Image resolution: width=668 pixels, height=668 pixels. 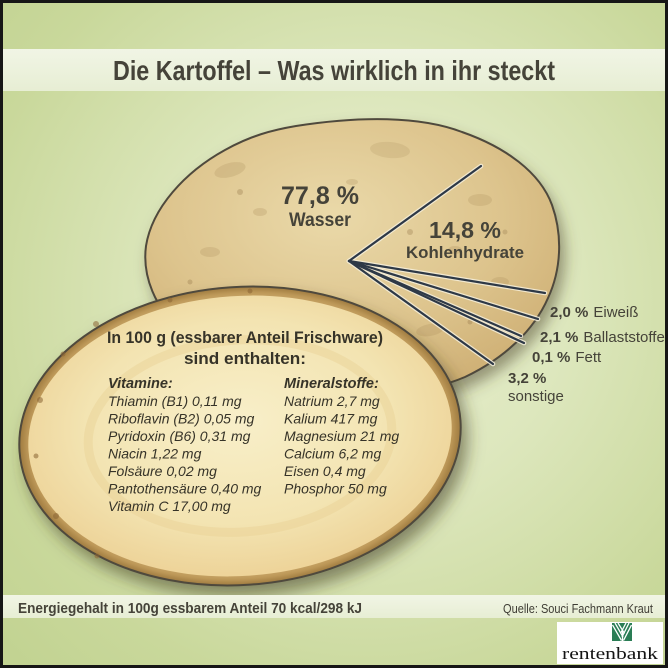 What do you see at coordinates (341, 436) in the screenshot?
I see `mineral-item: Magnesium 21 mg` at bounding box center [341, 436].